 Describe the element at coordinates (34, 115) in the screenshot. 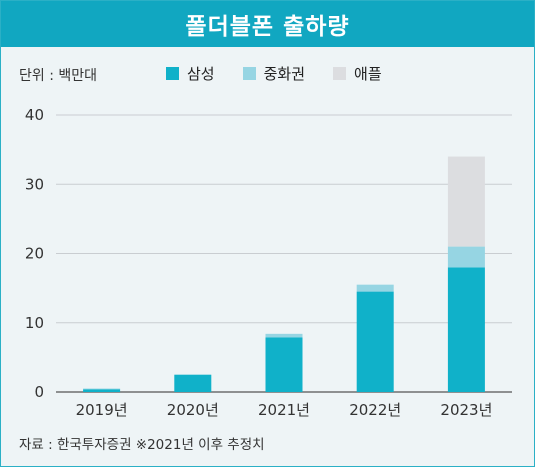

I see `y-tick-label: 40` at that location.